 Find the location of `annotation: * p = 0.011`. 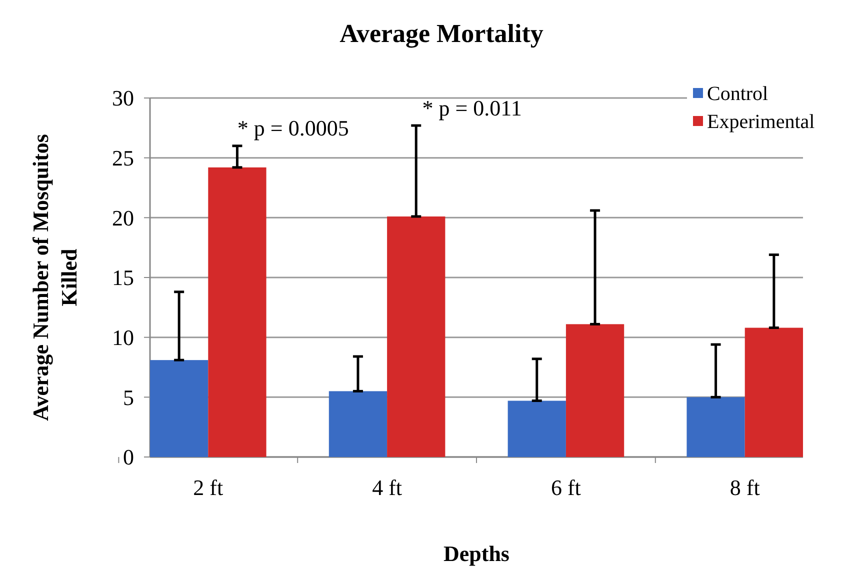

annotation: * p = 0.011 is located at coordinates (472, 108).